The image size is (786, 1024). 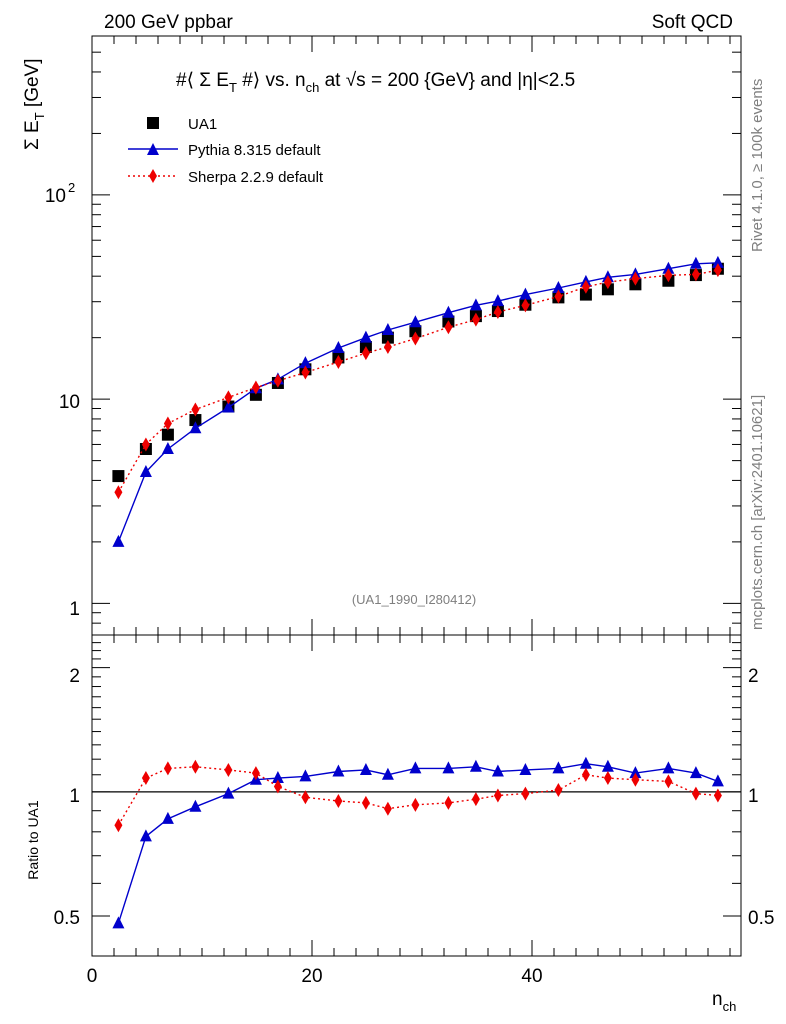 I want to click on legend-label-pythia: Pythia 8.315 default, so click(x=254, y=150).